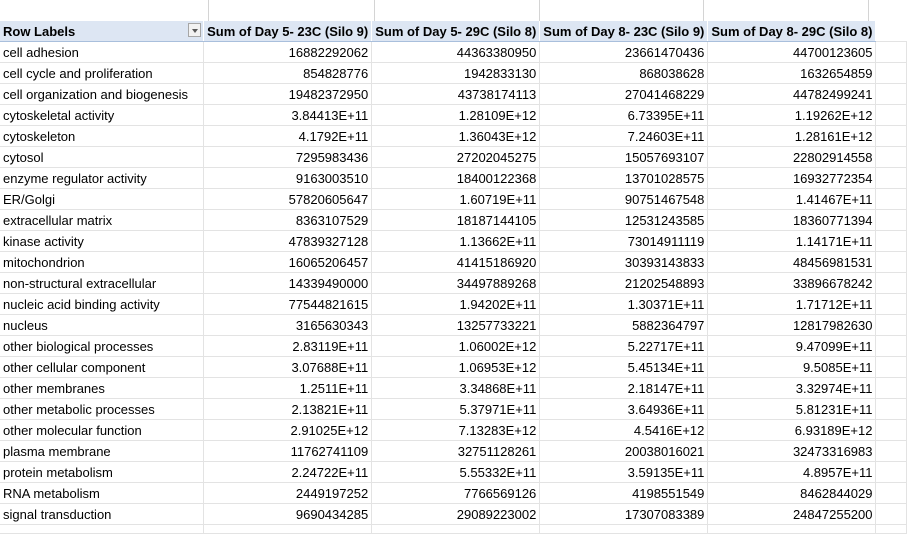  Describe the element at coordinates (624, 241) in the screenshot. I see `value-cell: 73014911119` at that location.